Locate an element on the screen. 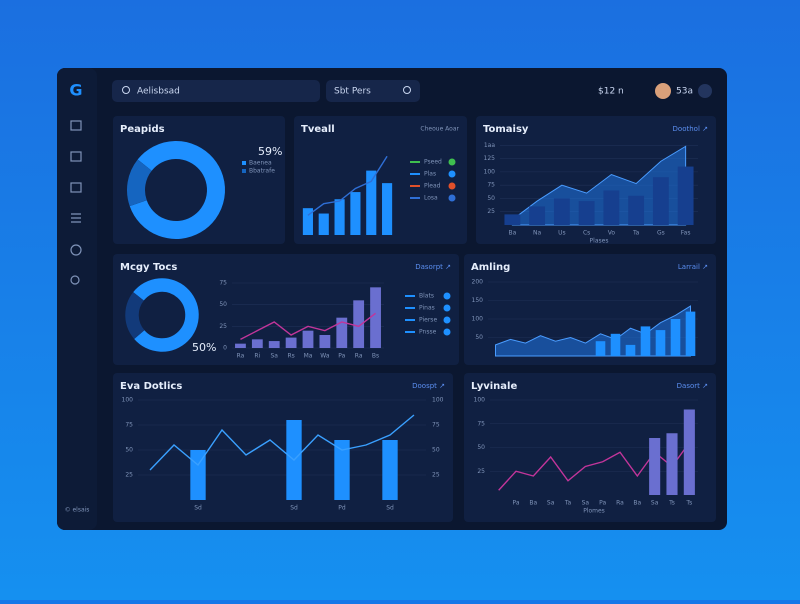  filter-icon is located at coordinates (407, 90).